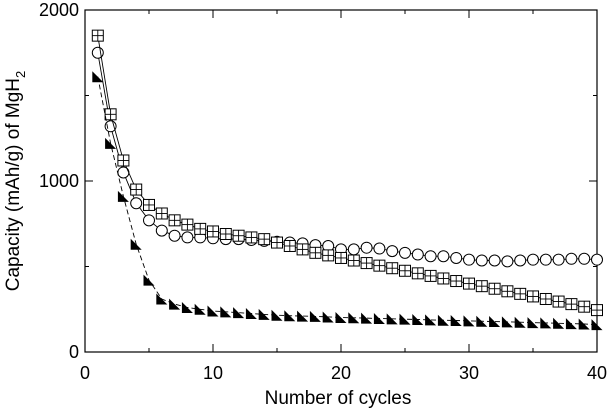 This screenshot has width=611, height=412. Describe the element at coordinates (85, 373) in the screenshot. I see `x-tick-label: 0` at that location.